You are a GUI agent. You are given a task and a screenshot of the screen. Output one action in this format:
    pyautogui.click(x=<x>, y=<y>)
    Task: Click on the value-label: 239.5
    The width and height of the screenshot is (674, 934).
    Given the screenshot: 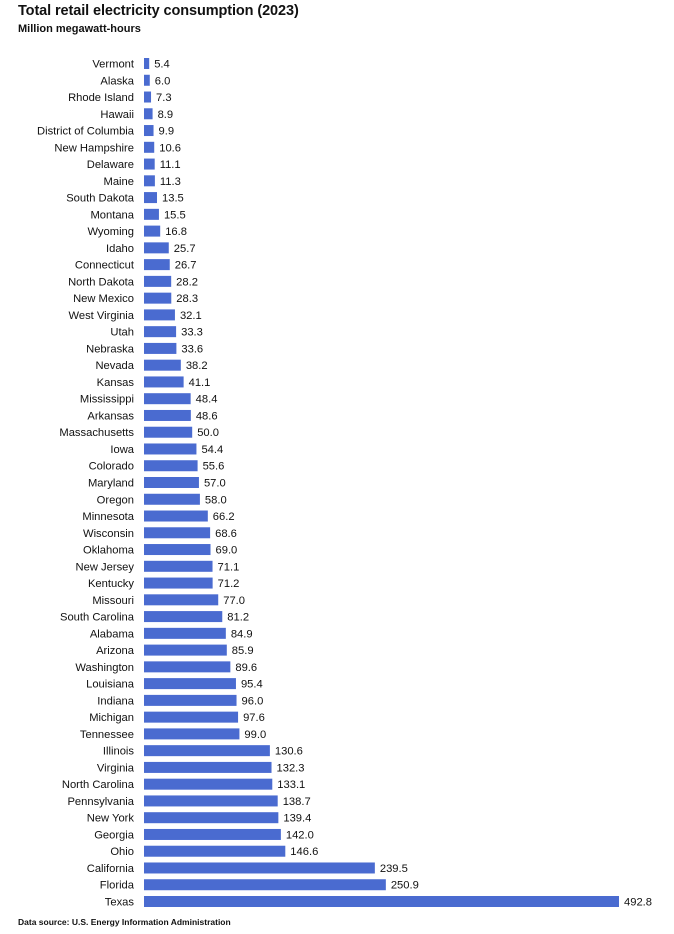 What is the action you would take?
    pyautogui.click(x=394, y=869)
    